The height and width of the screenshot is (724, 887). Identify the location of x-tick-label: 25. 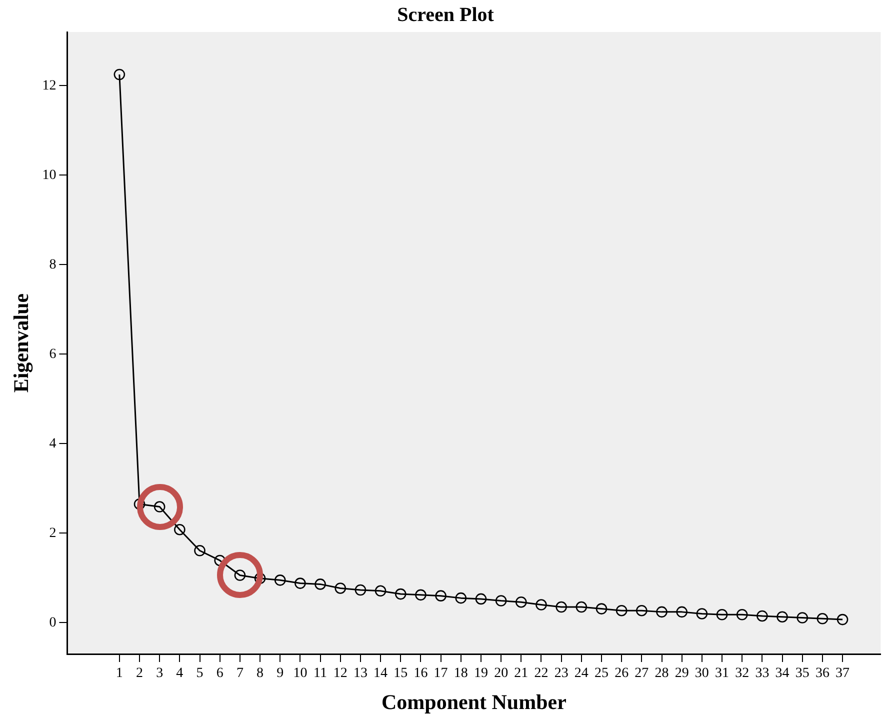
(601, 674).